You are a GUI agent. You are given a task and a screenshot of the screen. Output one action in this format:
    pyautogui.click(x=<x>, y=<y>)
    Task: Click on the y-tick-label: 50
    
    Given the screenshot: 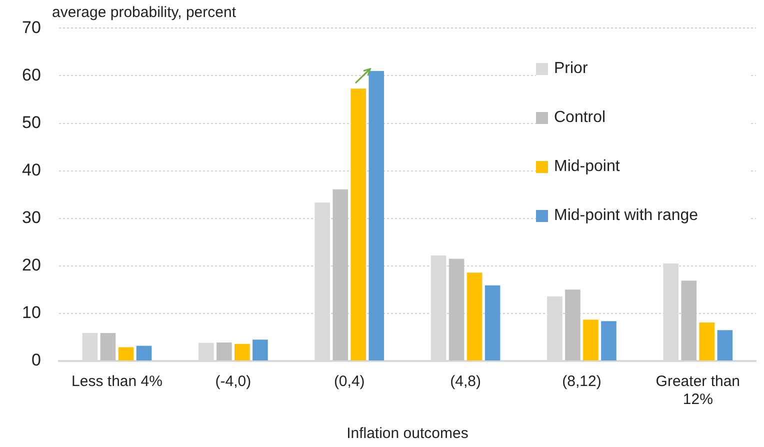 What is the action you would take?
    pyautogui.click(x=31, y=122)
    